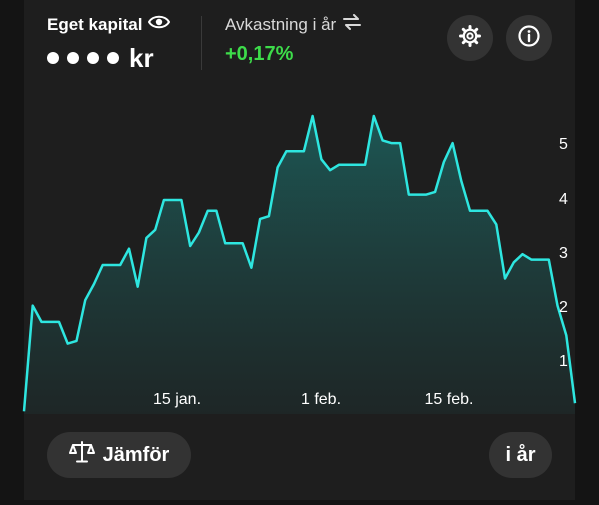 This screenshot has width=599, height=505. I want to click on period-label: i år, so click(520, 454).